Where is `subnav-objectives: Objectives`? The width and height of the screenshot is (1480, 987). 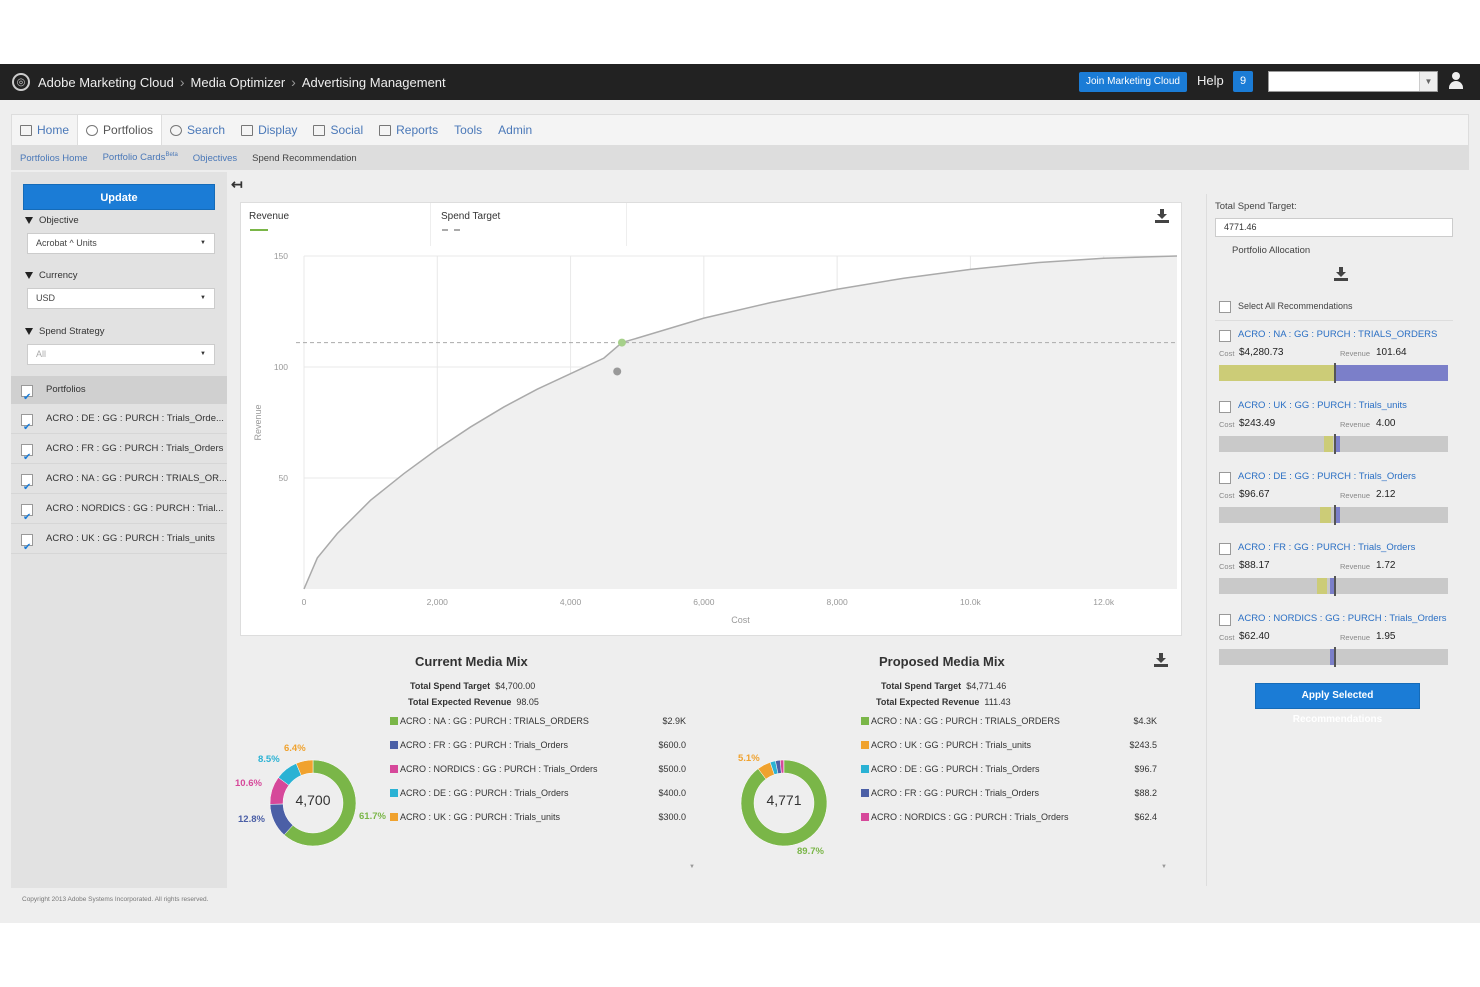 subnav-objectives: Objectives is located at coordinates (215, 158).